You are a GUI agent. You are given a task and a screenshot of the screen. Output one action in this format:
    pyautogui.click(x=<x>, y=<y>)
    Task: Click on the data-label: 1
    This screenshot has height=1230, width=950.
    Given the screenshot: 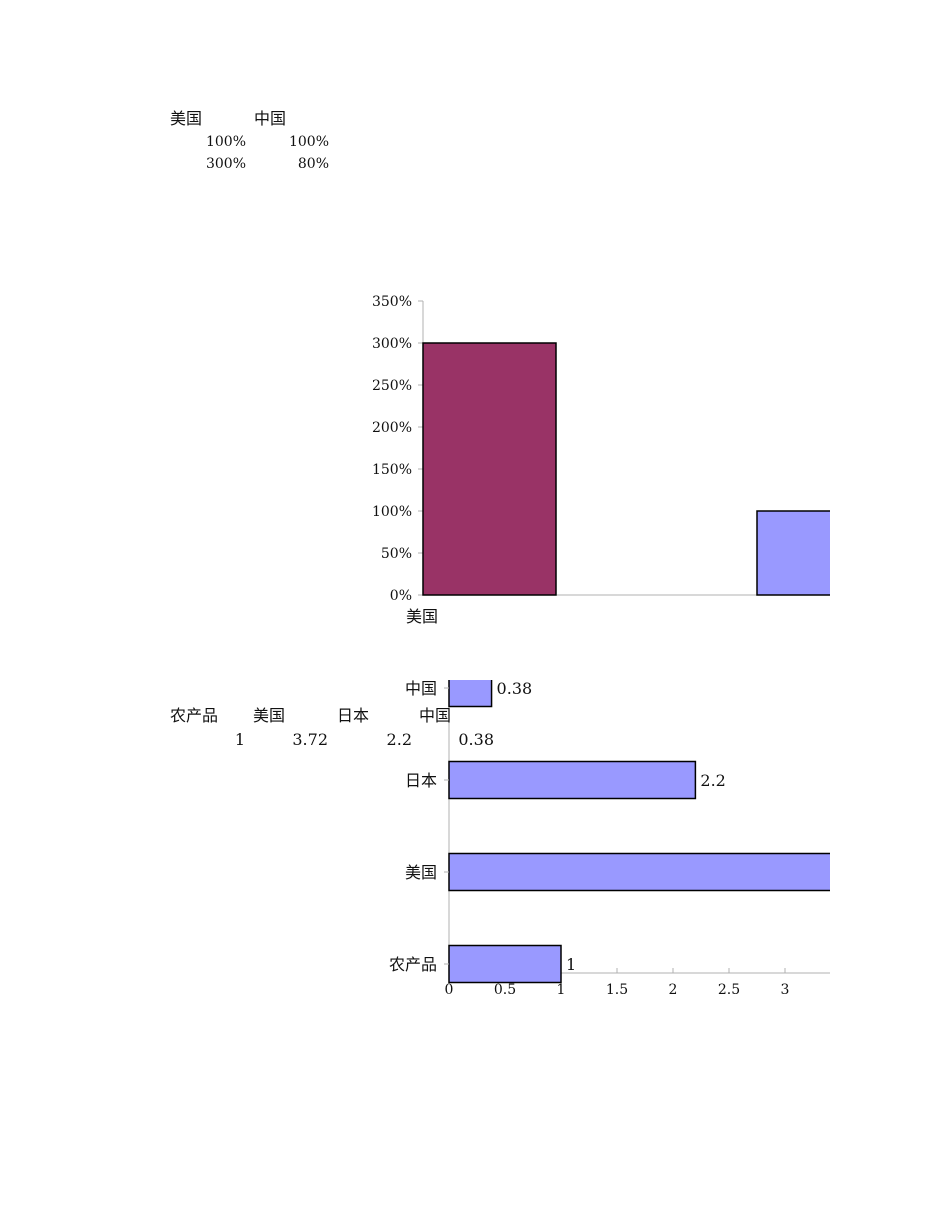 What is the action you would take?
    pyautogui.click(x=571, y=964)
    